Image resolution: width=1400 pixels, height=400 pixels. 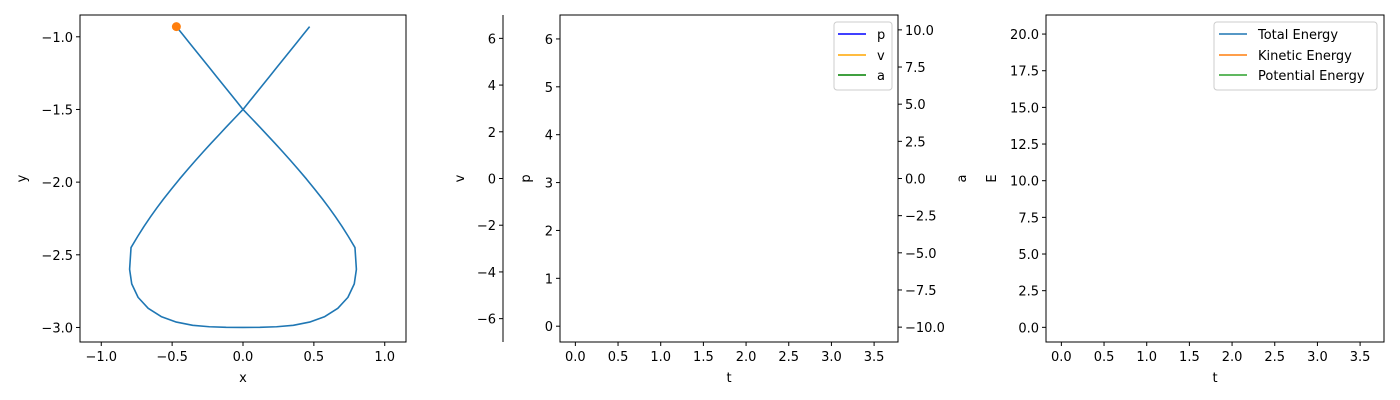 I want to click on trajectory-x-tick-label-1-0: 1.0, so click(x=384, y=357).